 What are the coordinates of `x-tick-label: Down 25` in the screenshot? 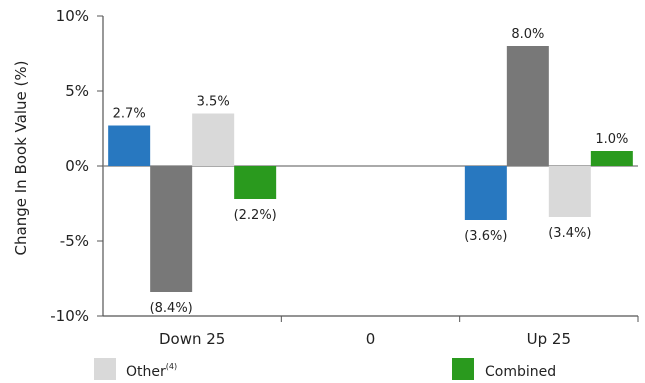 It's located at (192, 339).